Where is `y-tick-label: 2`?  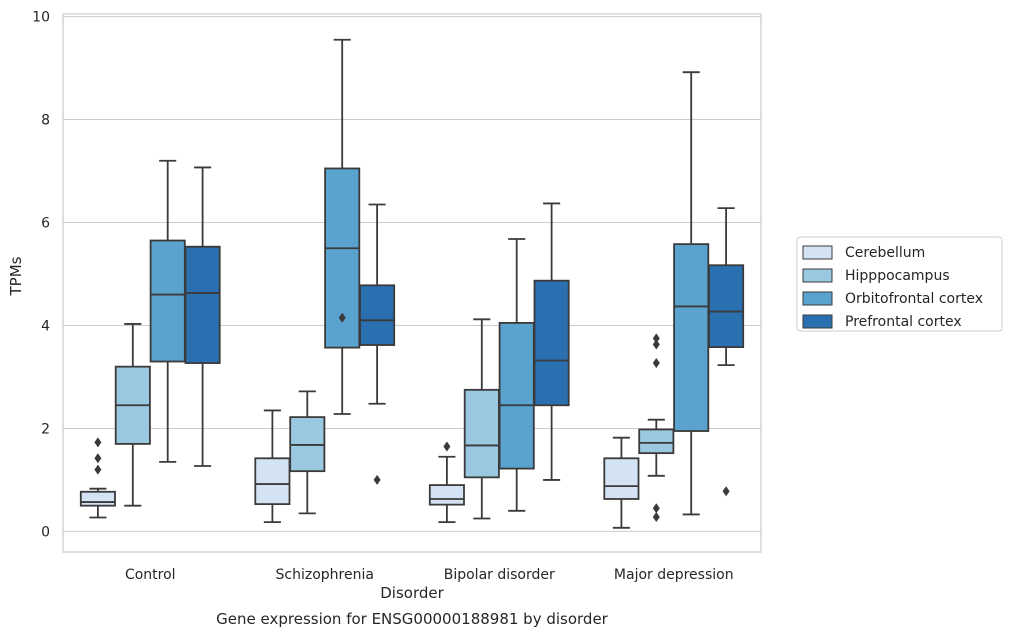 y-tick-label: 2 is located at coordinates (45, 429).